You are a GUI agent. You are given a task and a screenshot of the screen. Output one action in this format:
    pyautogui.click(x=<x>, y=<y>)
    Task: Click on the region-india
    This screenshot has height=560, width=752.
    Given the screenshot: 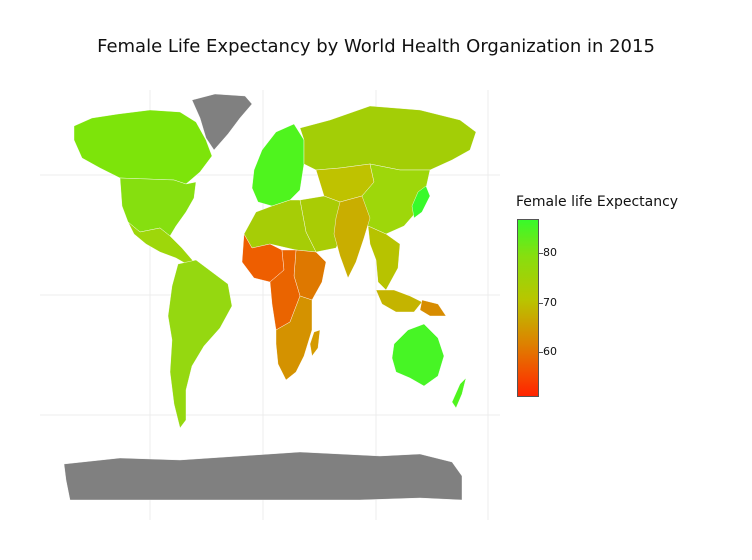 What is the action you would take?
    pyautogui.click(x=352, y=237)
    